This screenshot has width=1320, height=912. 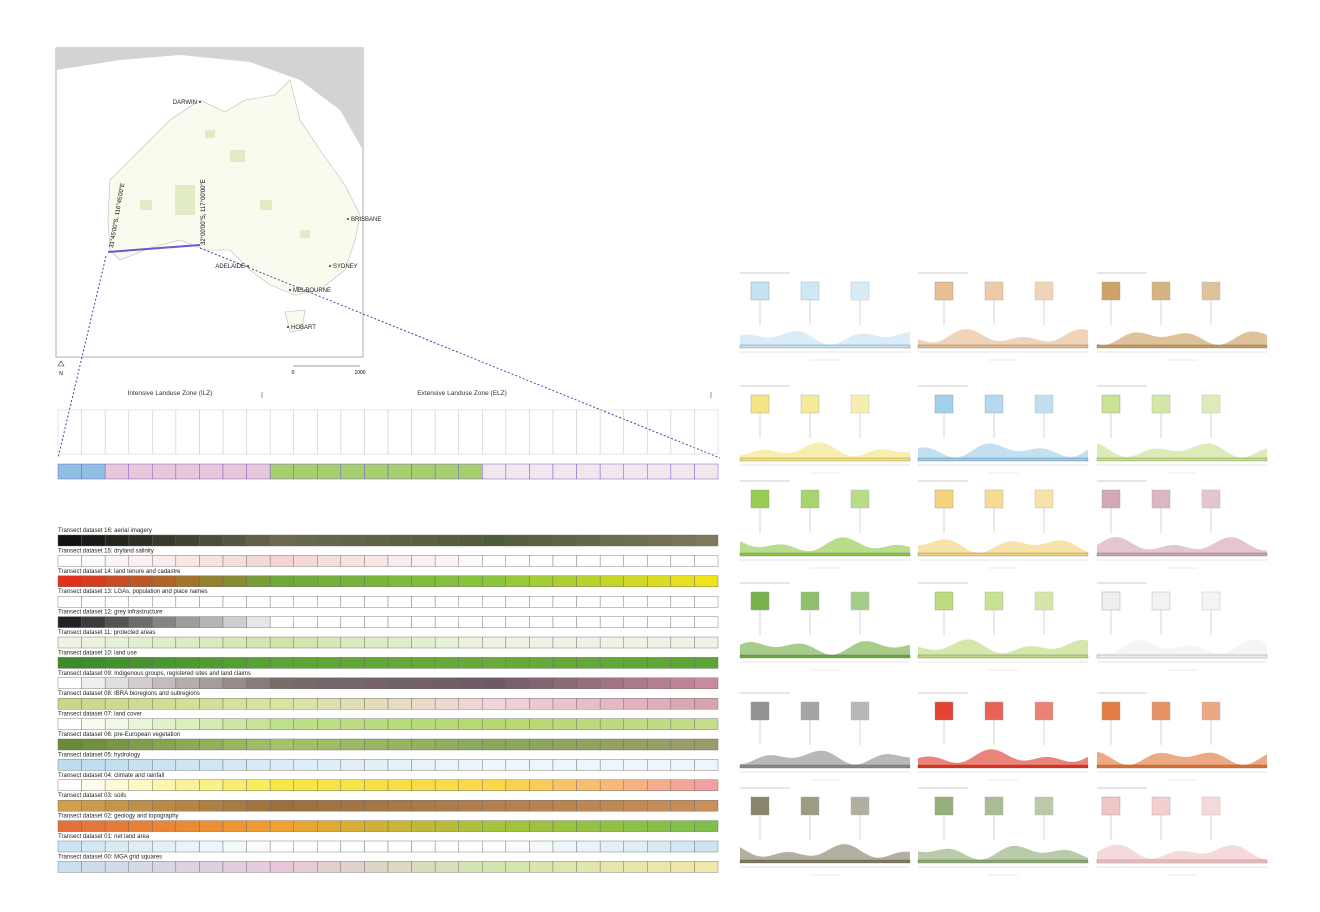 What do you see at coordinates (106, 551) in the screenshot?
I see `dataset-label: Transect dataset 15: dryland salinity` at bounding box center [106, 551].